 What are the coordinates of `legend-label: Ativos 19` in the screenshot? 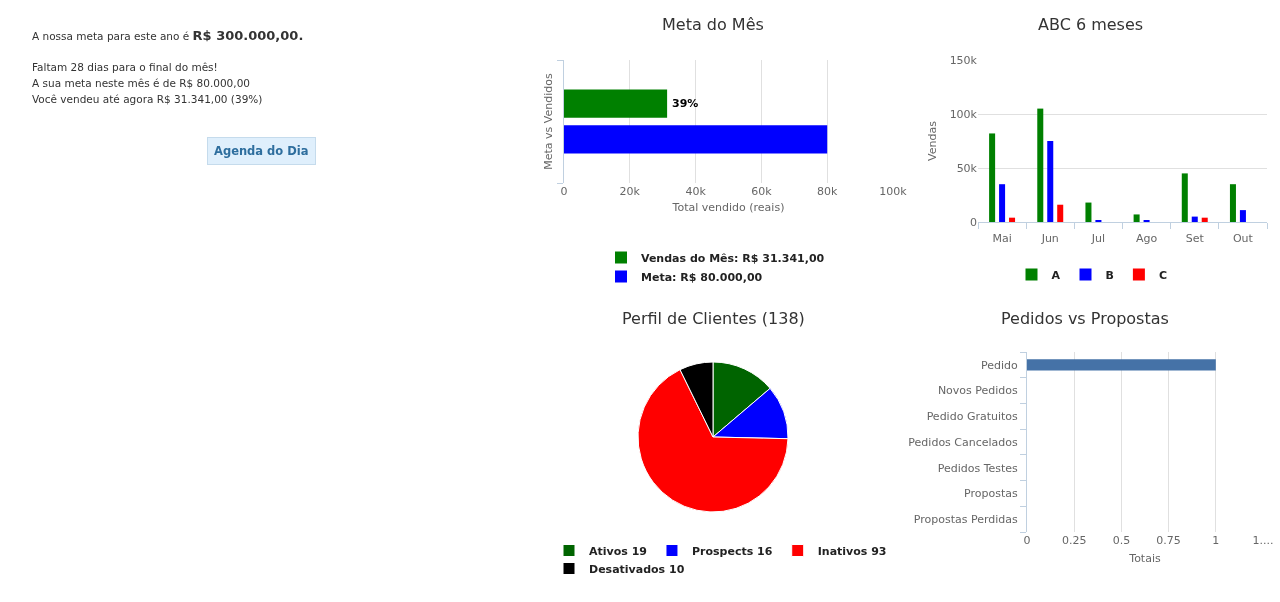 It's located at (618, 551).